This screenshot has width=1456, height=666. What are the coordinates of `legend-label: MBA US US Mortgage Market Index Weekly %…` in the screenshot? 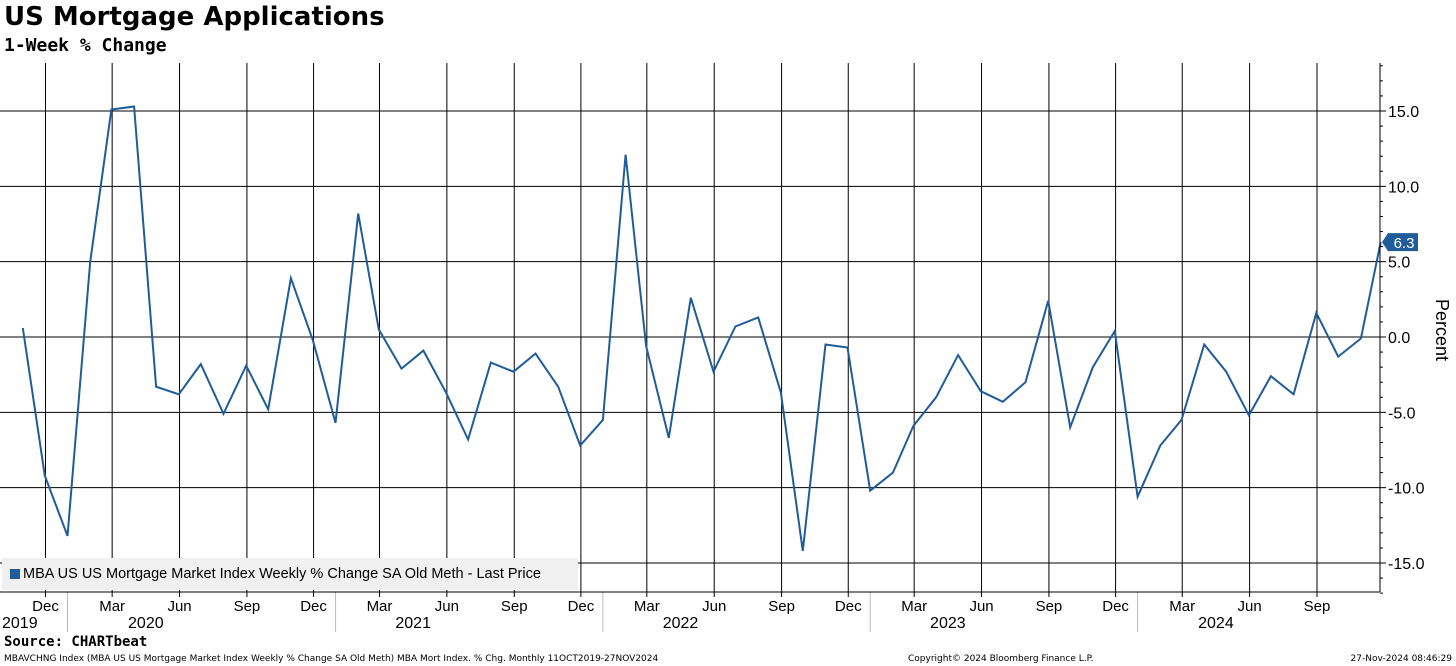 It's located at (282, 574).